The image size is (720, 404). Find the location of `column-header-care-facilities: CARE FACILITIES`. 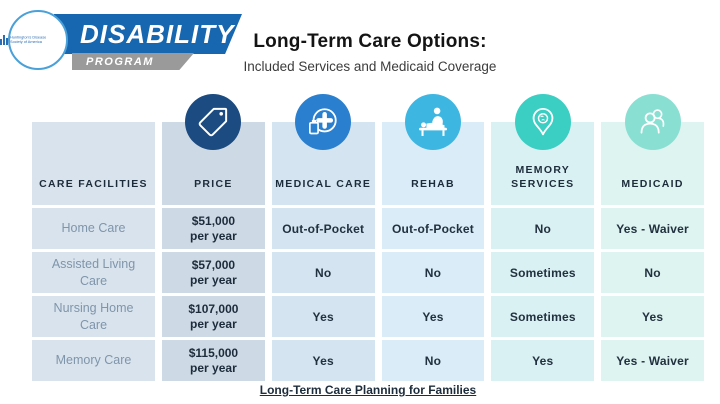

column-header-care-facilities: CARE FACILITIES is located at coordinates (93, 163).